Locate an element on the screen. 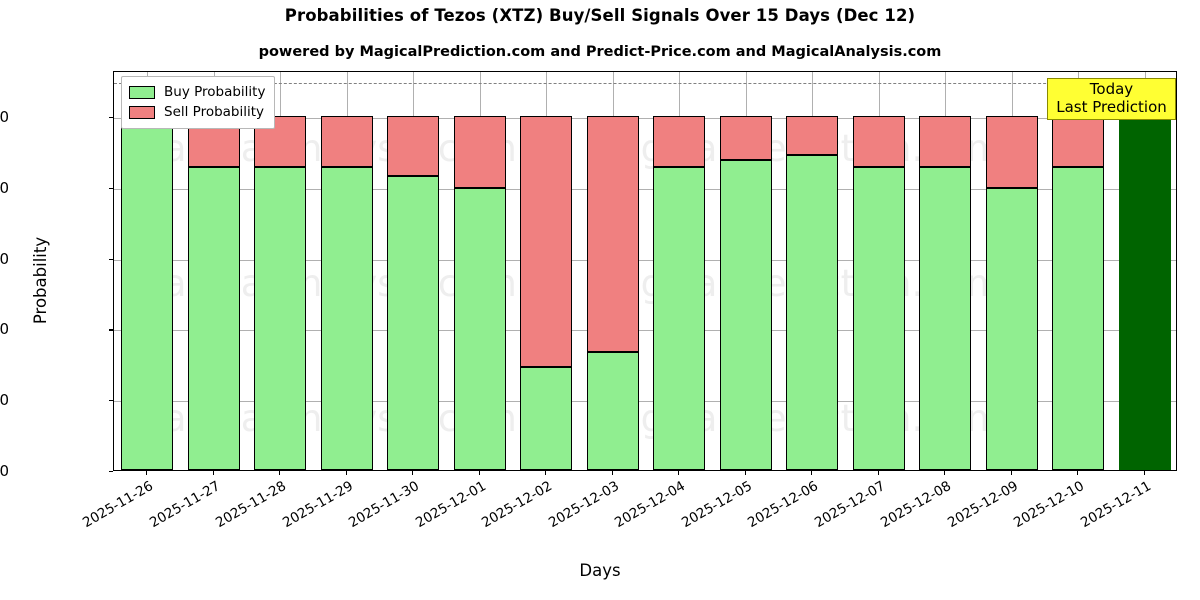  legend-label-sell: Sell Probability is located at coordinates (214, 112).